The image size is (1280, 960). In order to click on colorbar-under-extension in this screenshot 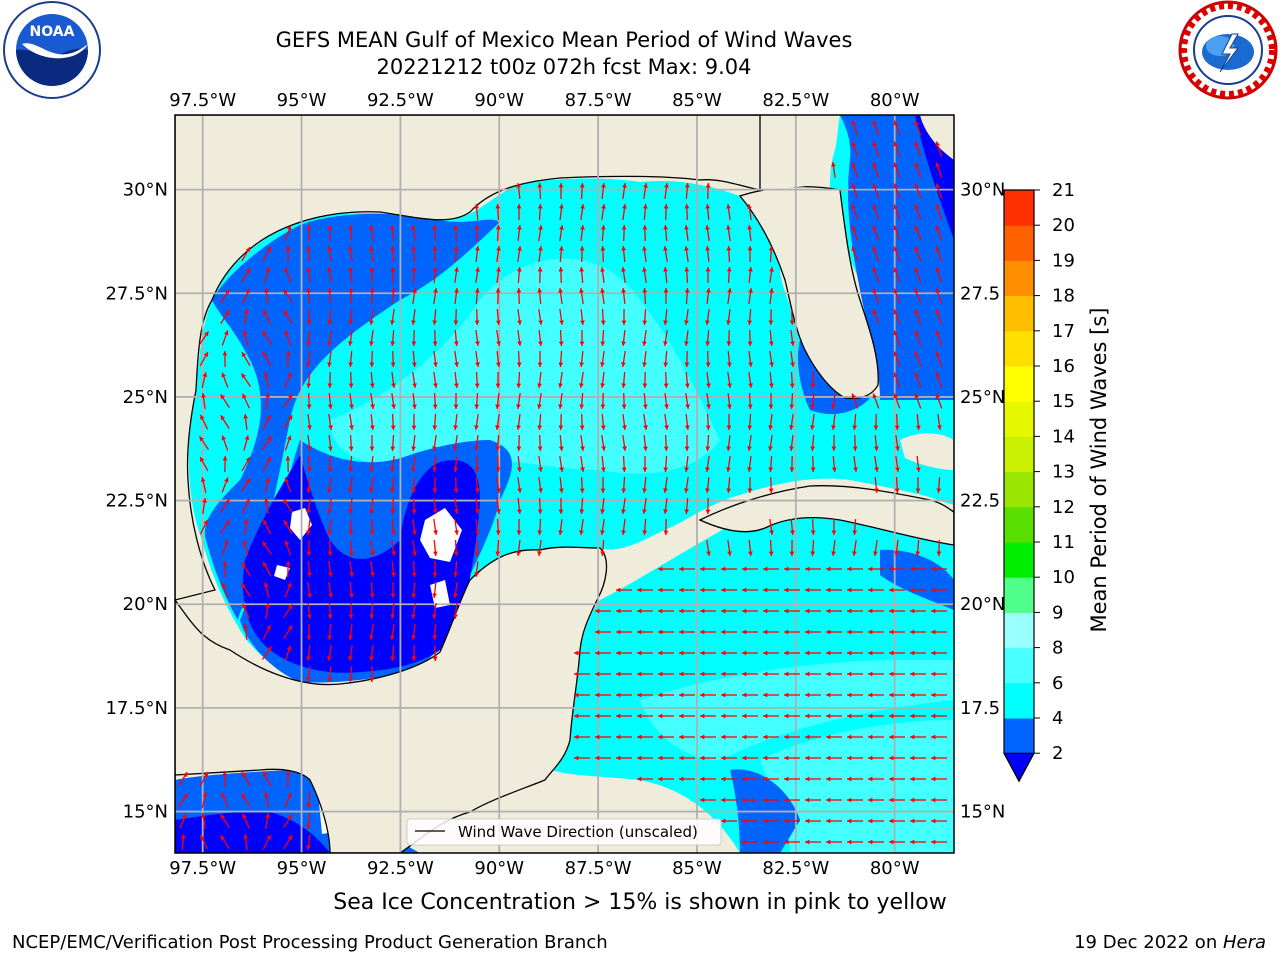, I will do `click(1019, 767)`.